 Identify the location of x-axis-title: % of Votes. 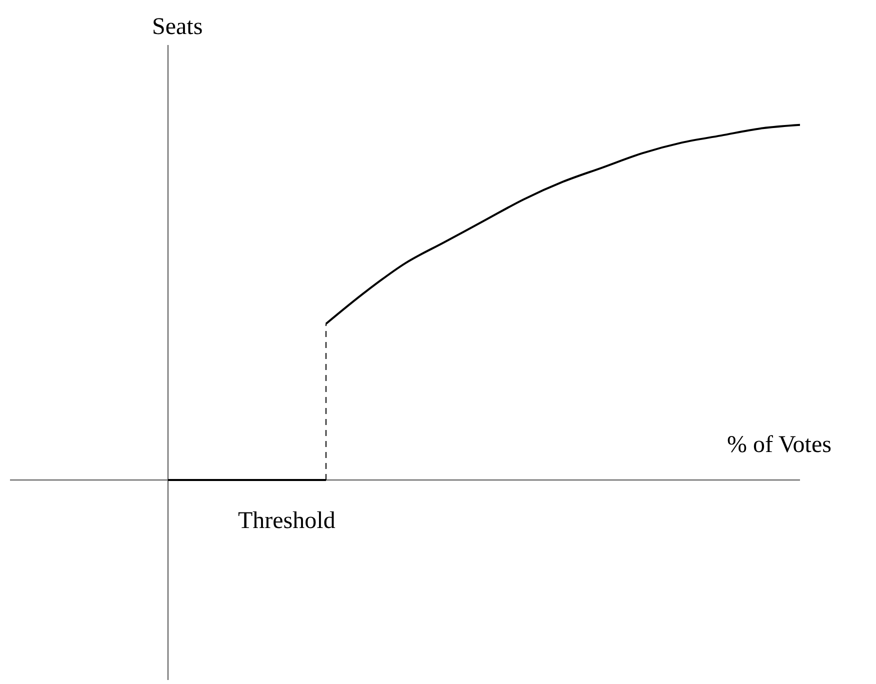
(779, 445).